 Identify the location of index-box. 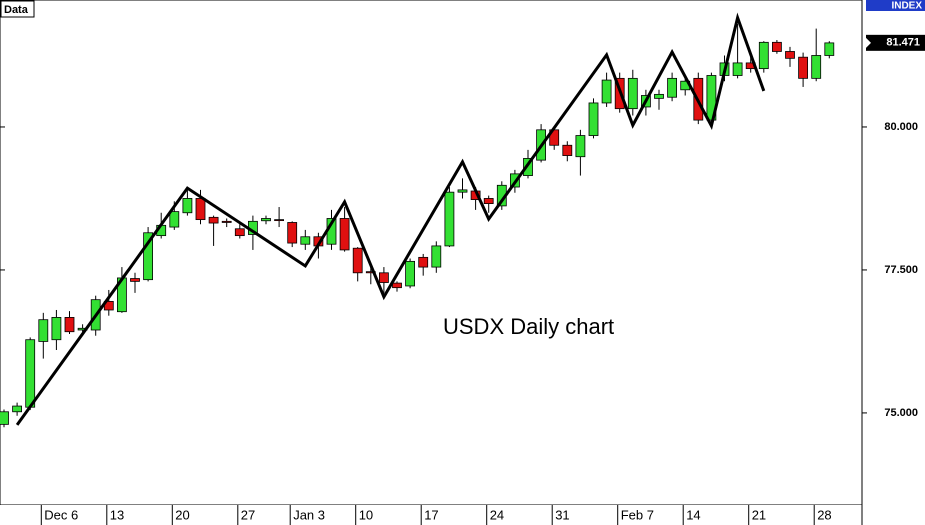
(895, 5).